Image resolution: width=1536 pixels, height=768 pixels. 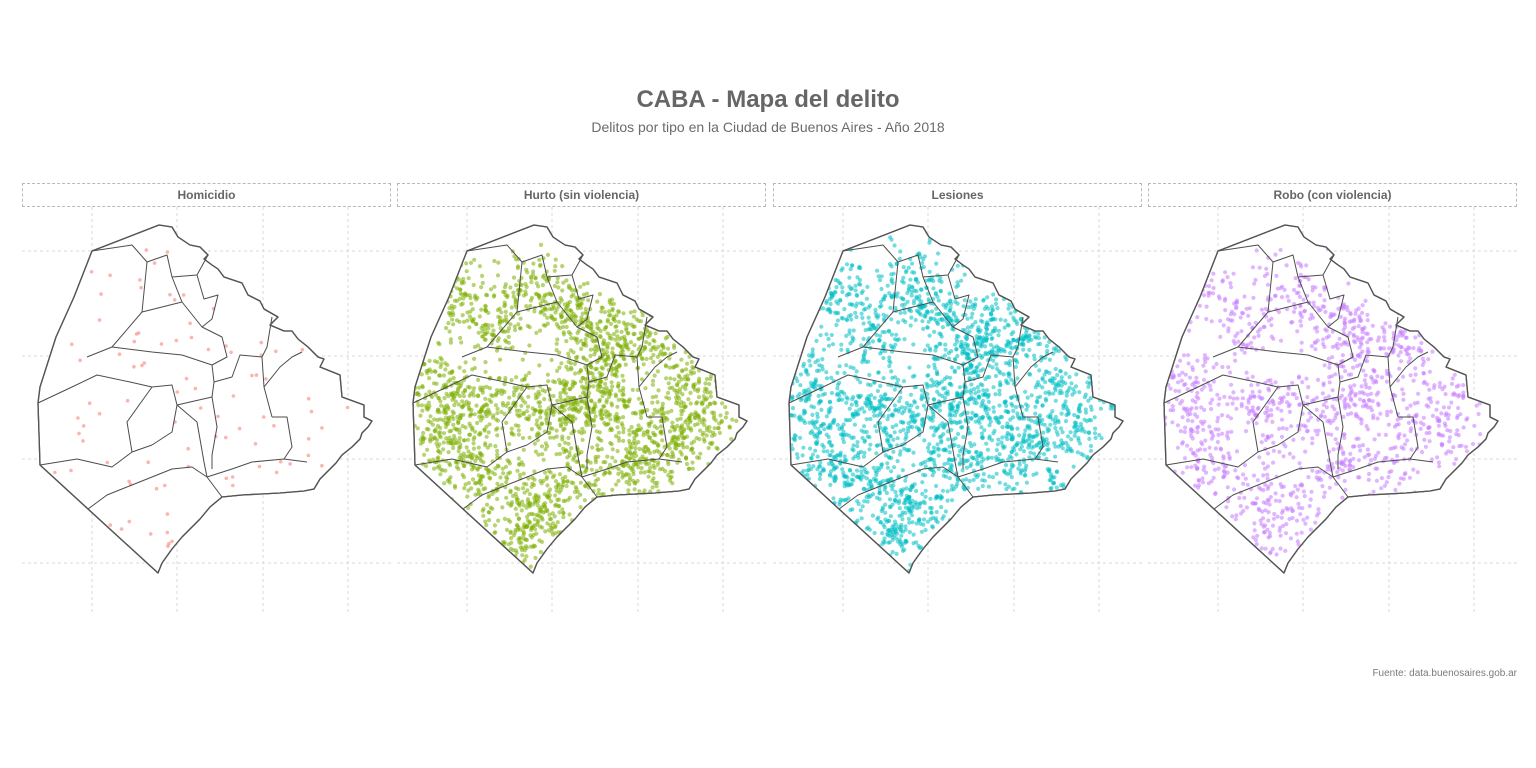 What do you see at coordinates (957, 195) in the screenshot?
I see `facet-label-lesiones: Lesiones` at bounding box center [957, 195].